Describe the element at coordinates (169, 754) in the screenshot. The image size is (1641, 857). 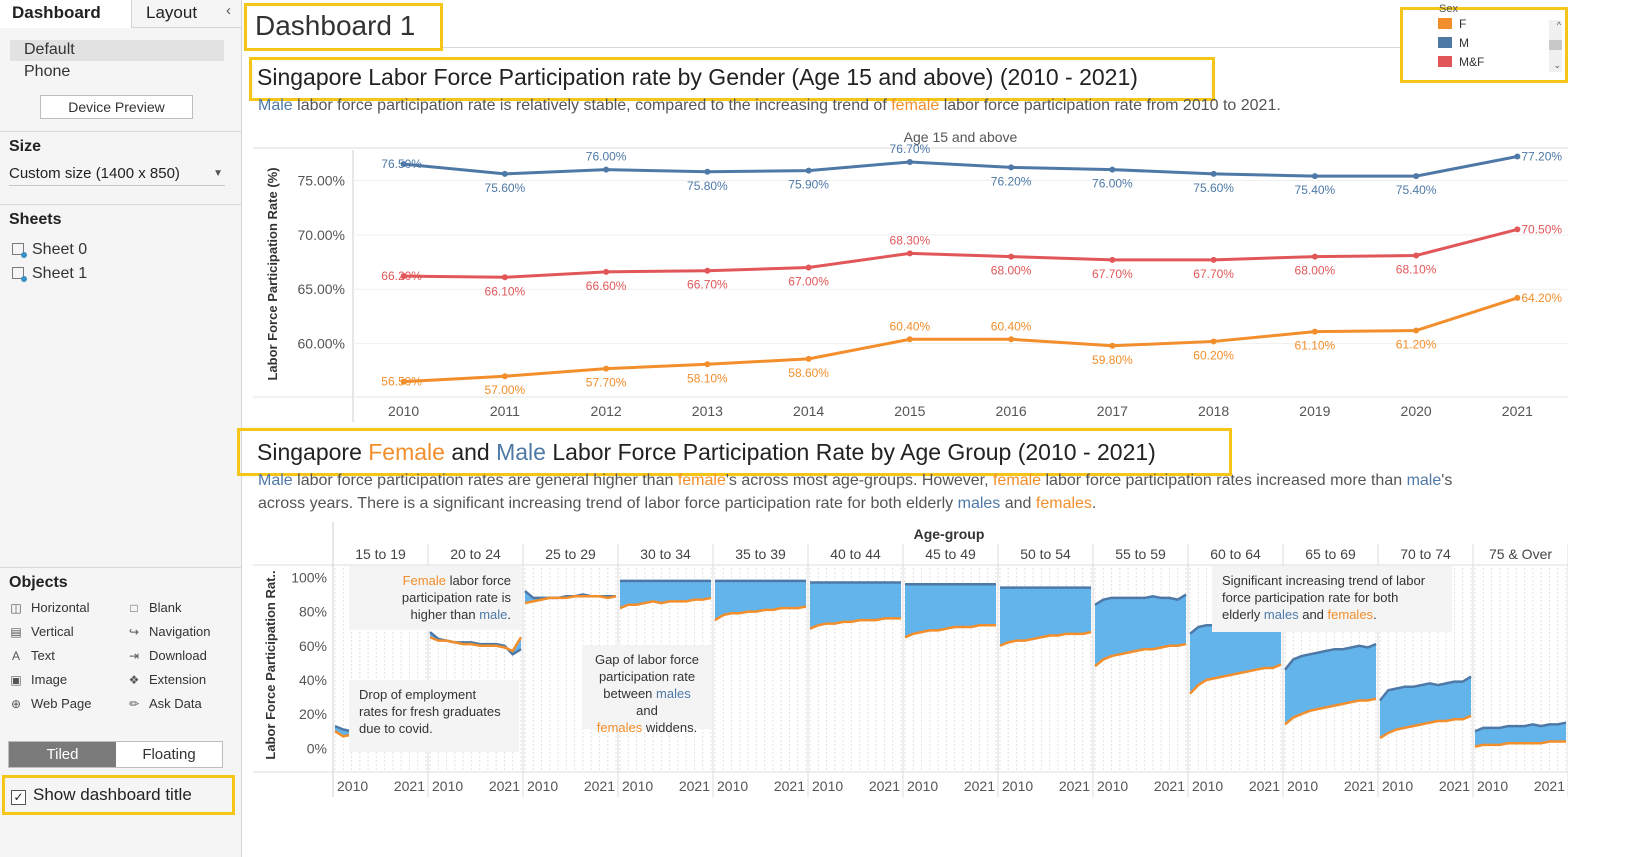
I see `floating-button: Floating` at that location.